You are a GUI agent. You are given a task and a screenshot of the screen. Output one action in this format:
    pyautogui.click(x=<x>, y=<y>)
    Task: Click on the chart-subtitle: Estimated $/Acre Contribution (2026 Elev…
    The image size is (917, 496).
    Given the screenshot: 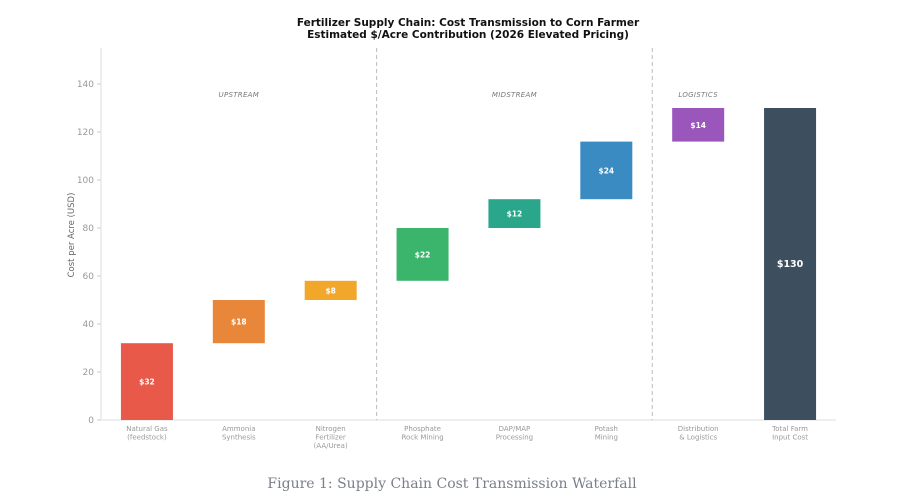 What is the action you would take?
    pyautogui.click(x=468, y=35)
    